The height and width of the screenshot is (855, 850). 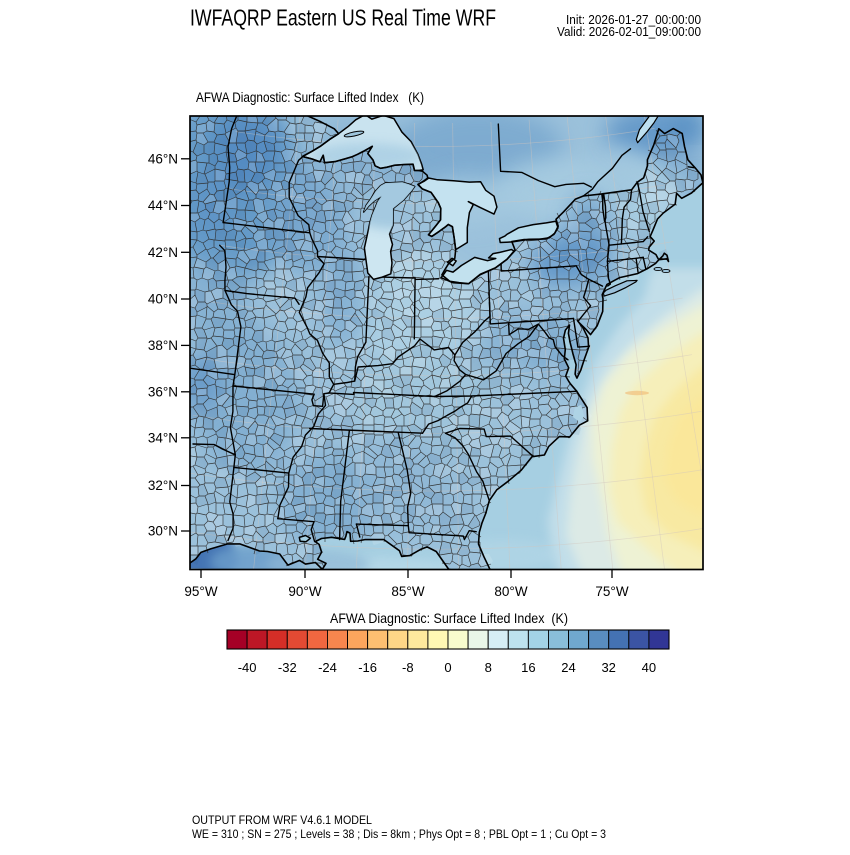 I want to click on svg-text: -16, so click(x=367, y=667).